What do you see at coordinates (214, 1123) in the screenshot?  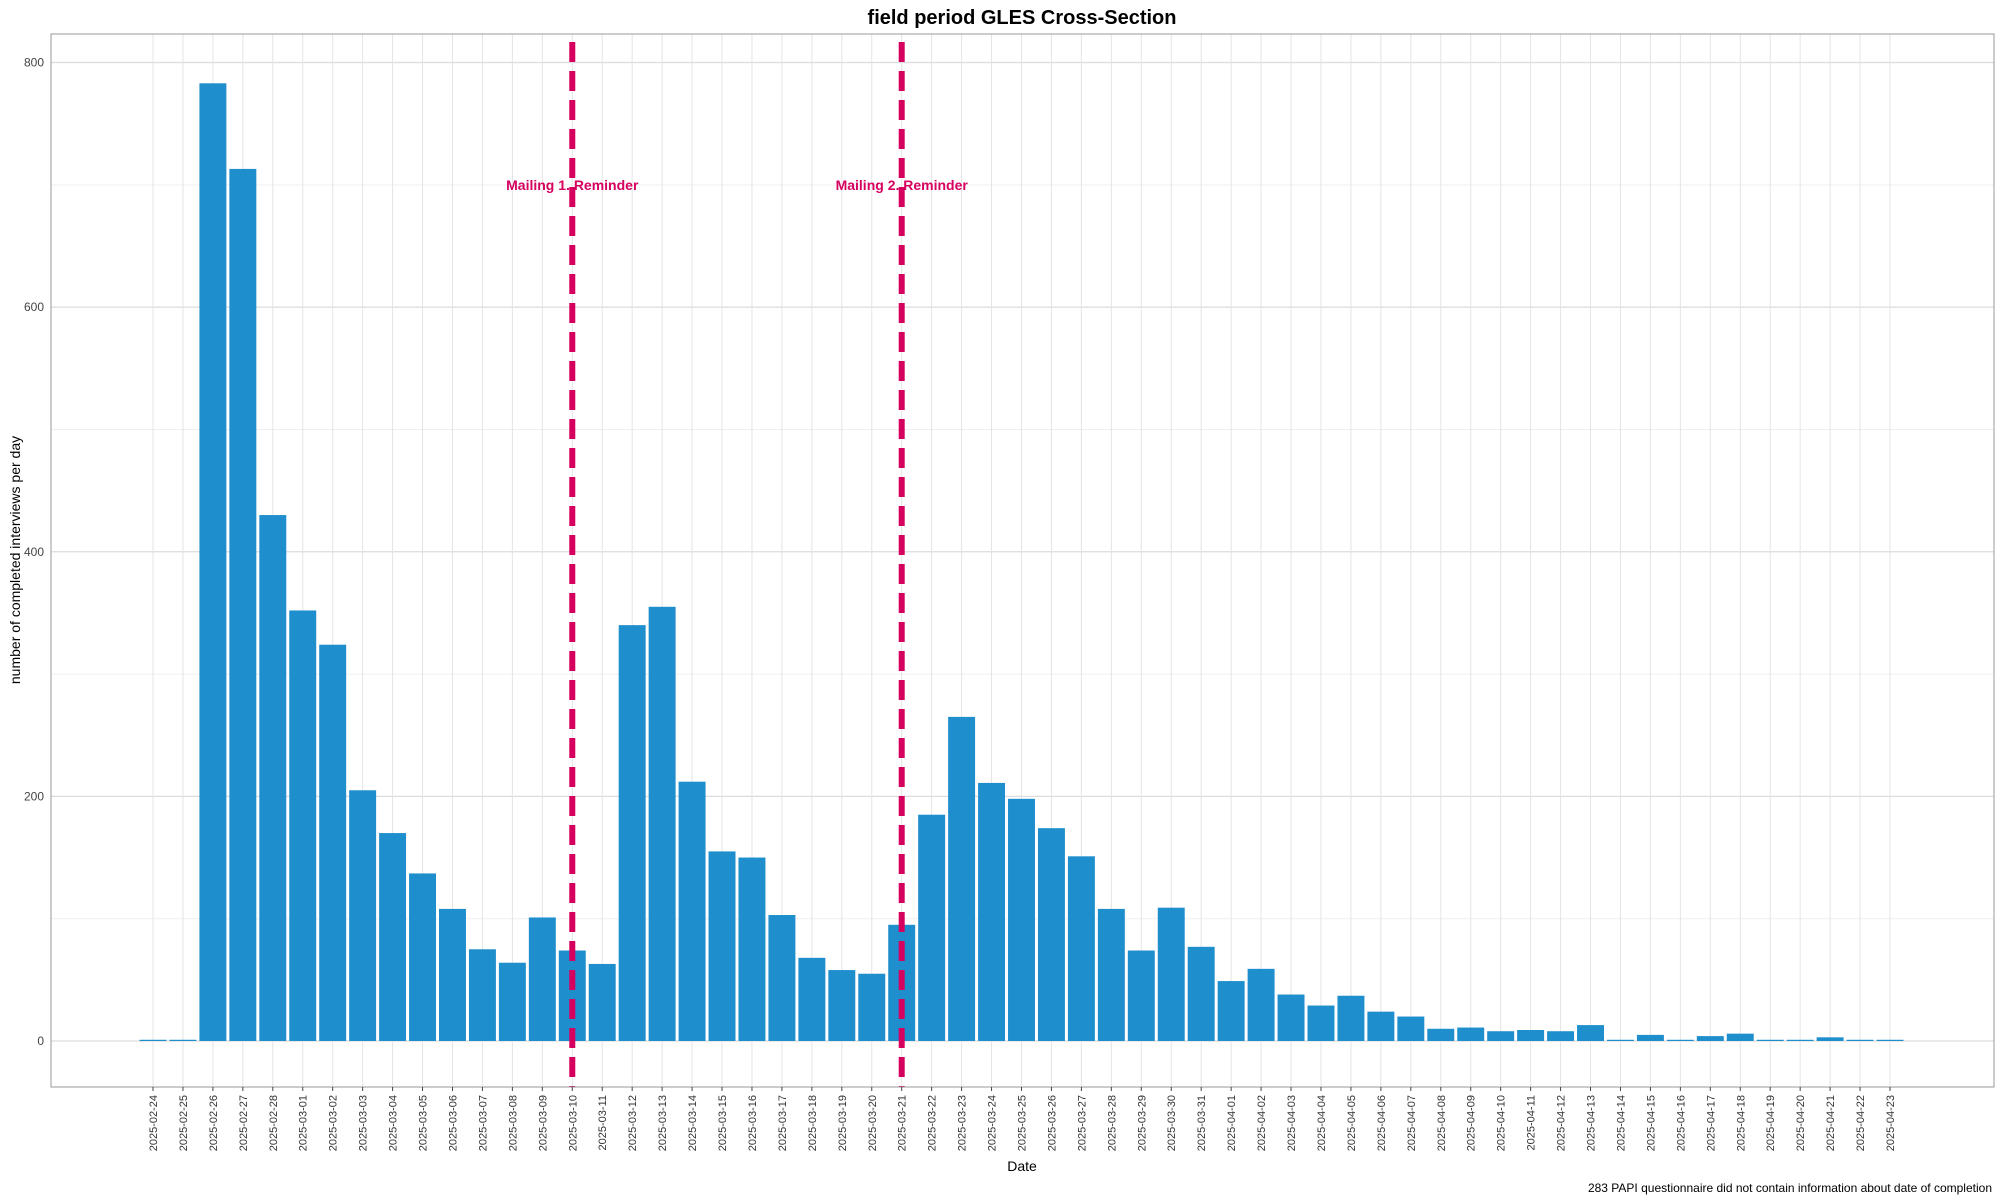 I see `x-tick-label: 2025-02-26` at bounding box center [214, 1123].